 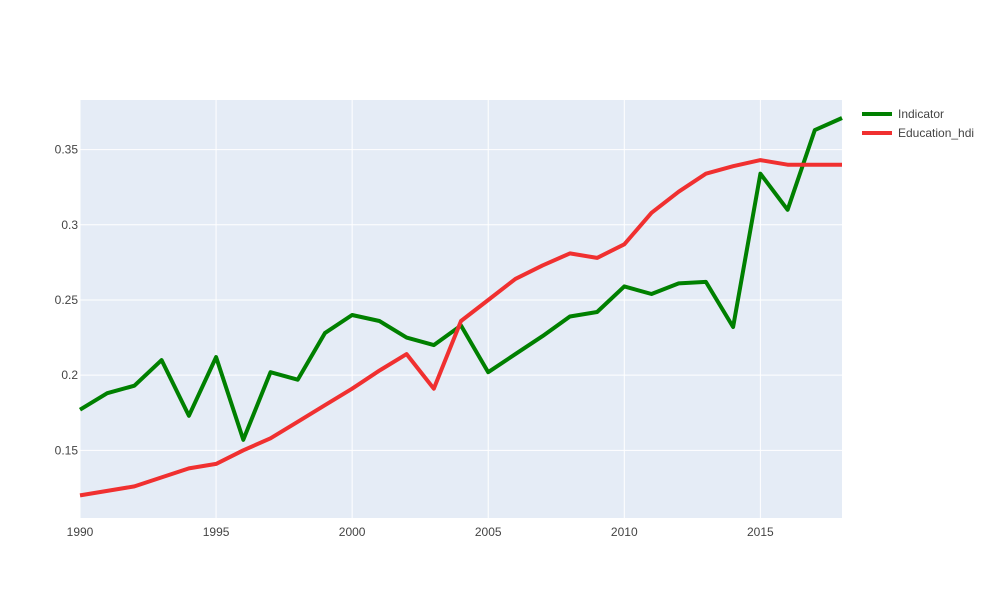 What do you see at coordinates (67, 300) in the screenshot?
I see `y-tick-label: 0.25` at bounding box center [67, 300].